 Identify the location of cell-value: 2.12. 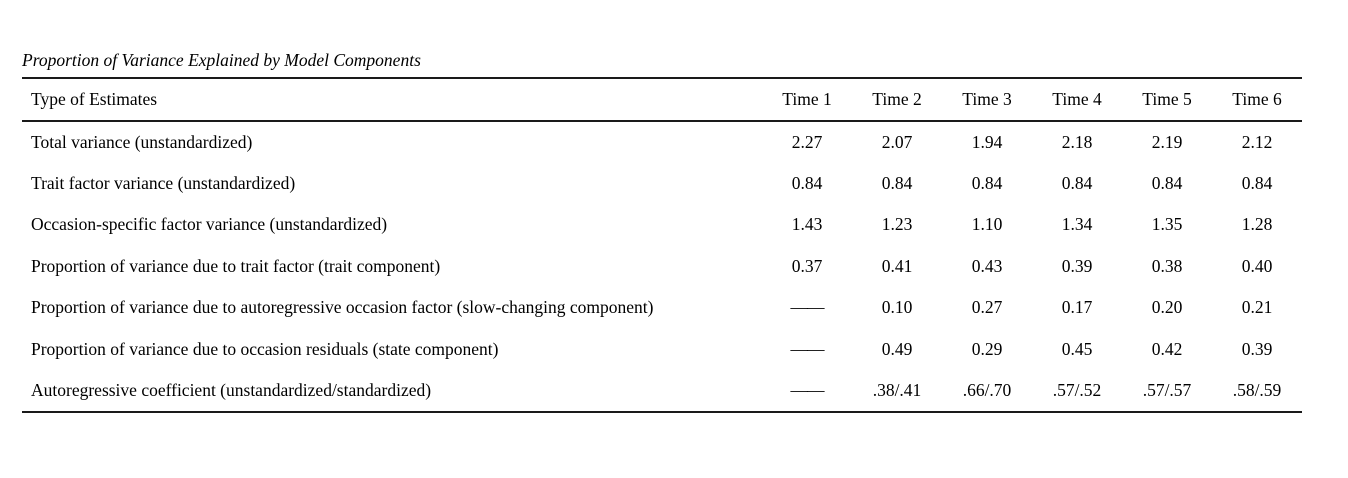
(1257, 141).